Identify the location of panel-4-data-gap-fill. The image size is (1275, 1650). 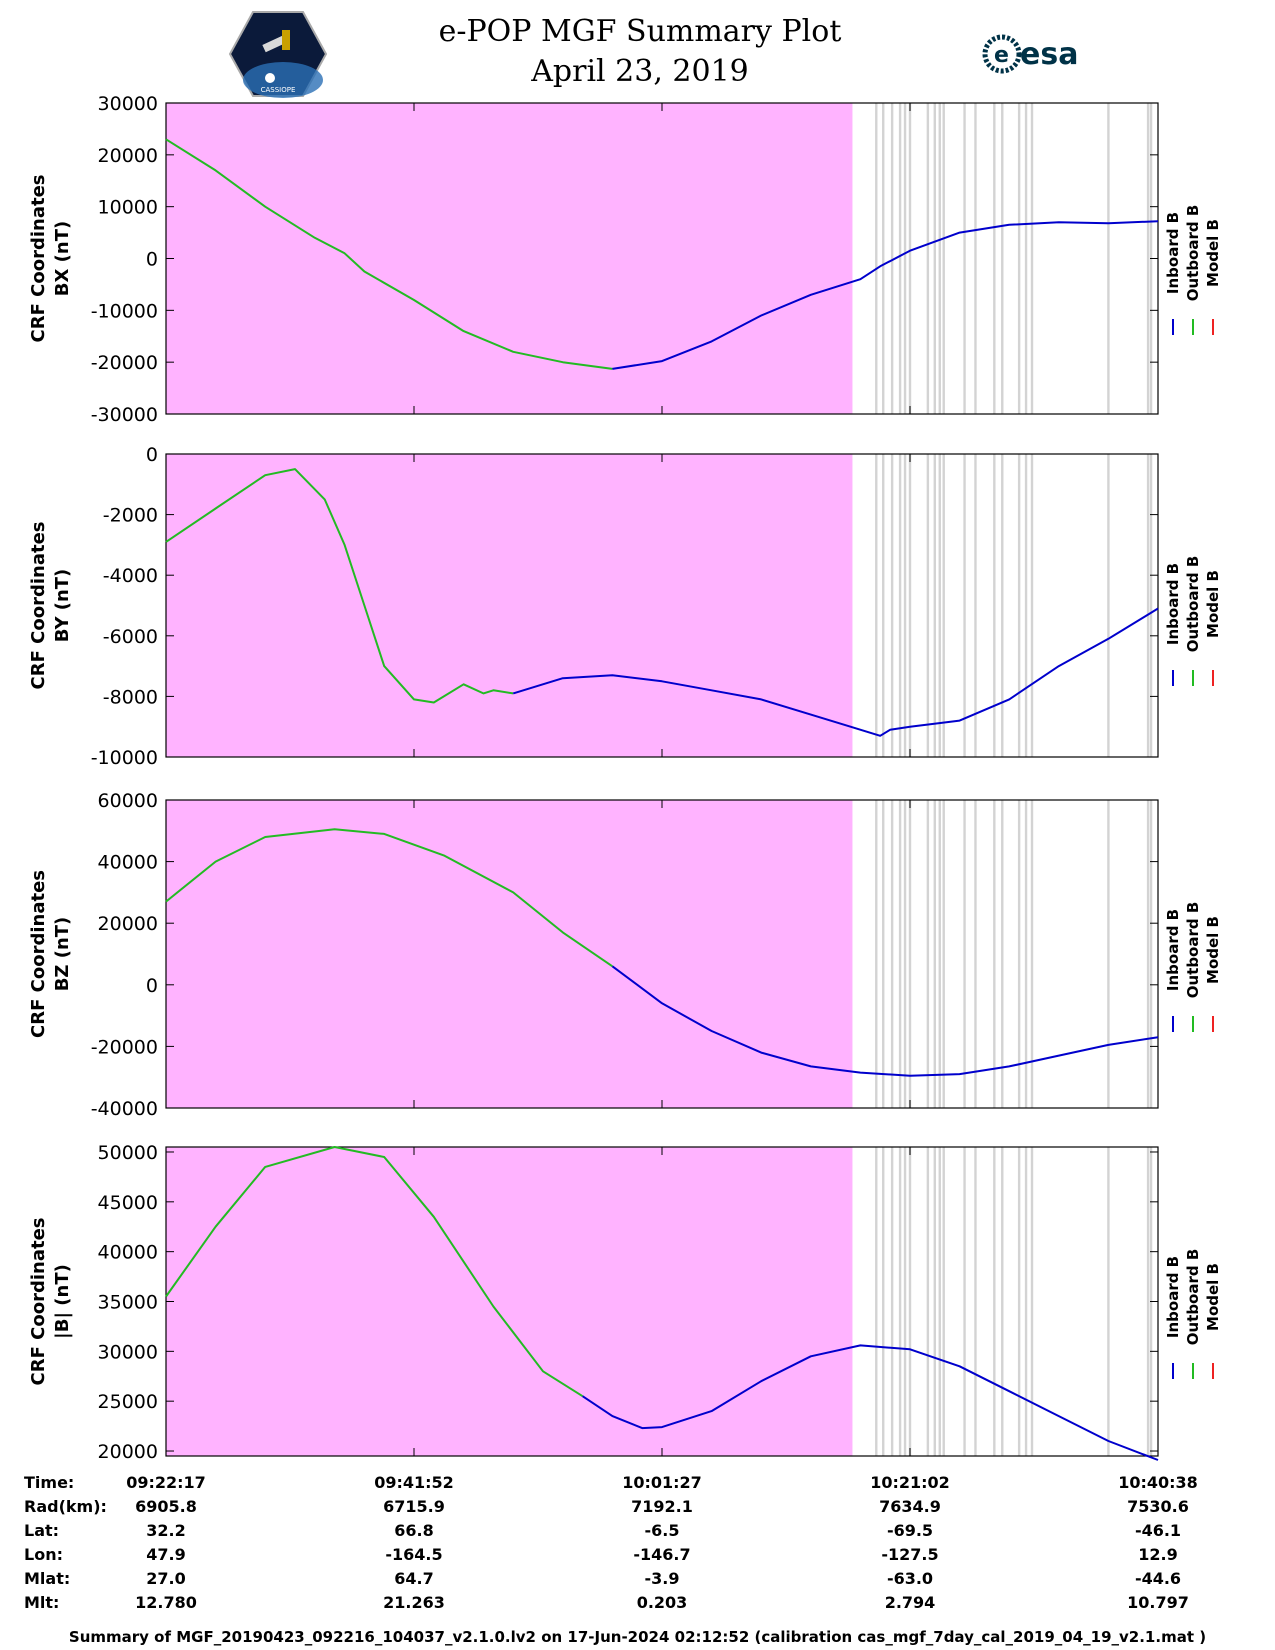
(509, 1301).